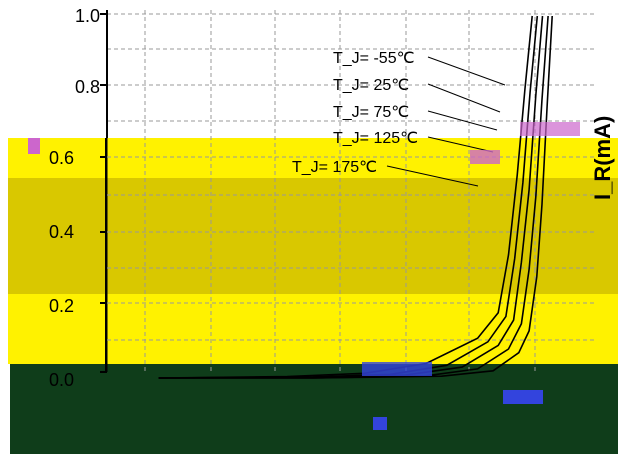 The width and height of the screenshot is (618, 454). I want to click on y-tick-label: 0.4, so click(61, 232).